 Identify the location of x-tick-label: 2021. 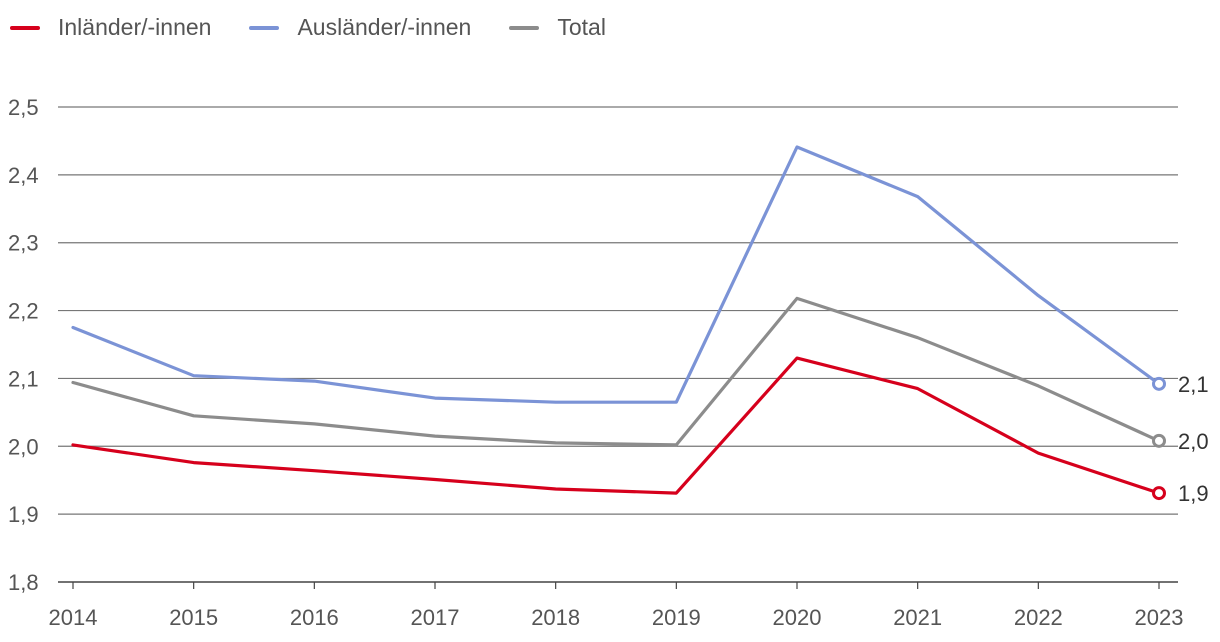
(917, 617).